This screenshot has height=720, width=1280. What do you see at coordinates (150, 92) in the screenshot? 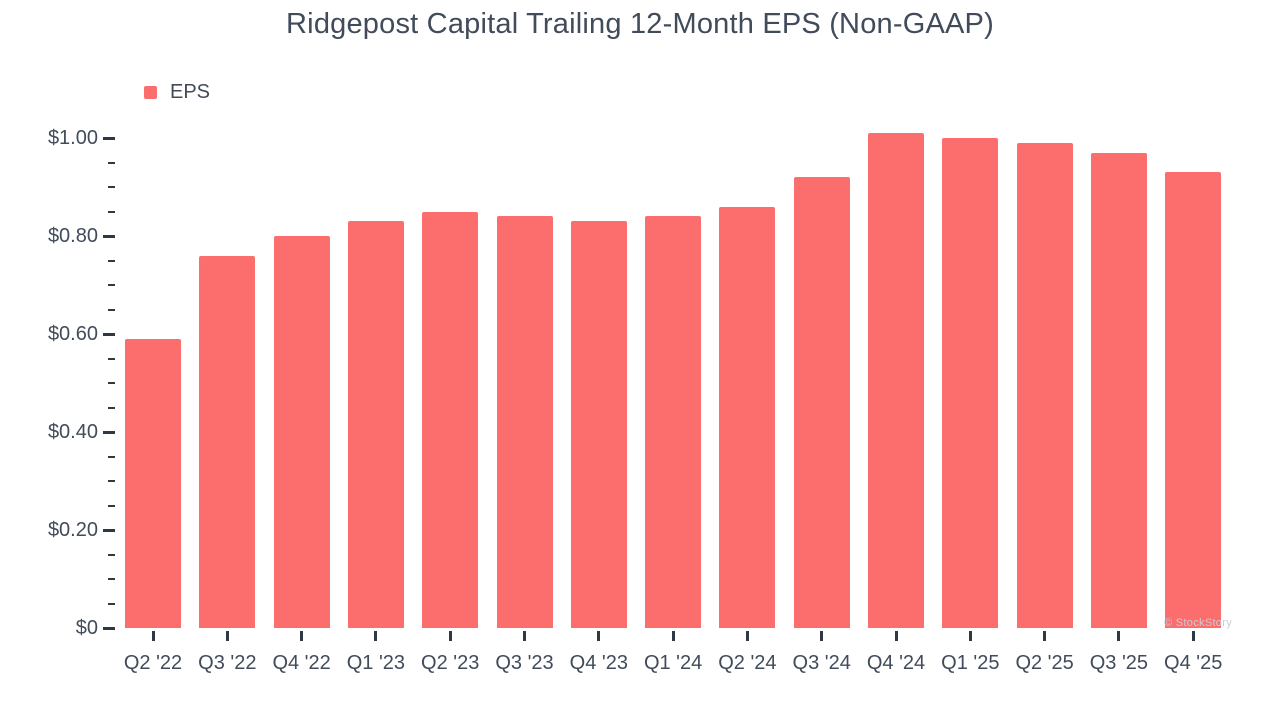
I see `legend-swatch-icon` at bounding box center [150, 92].